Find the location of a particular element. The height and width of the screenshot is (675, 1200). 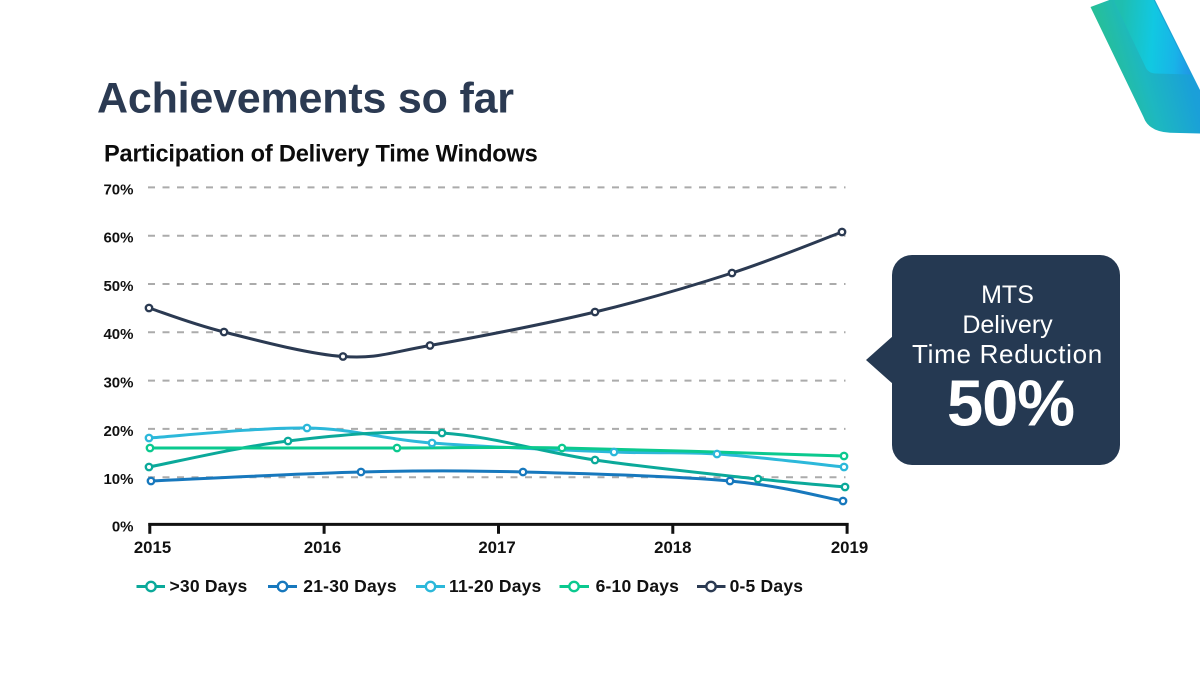

svg-text: 2018 is located at coordinates (672, 547).